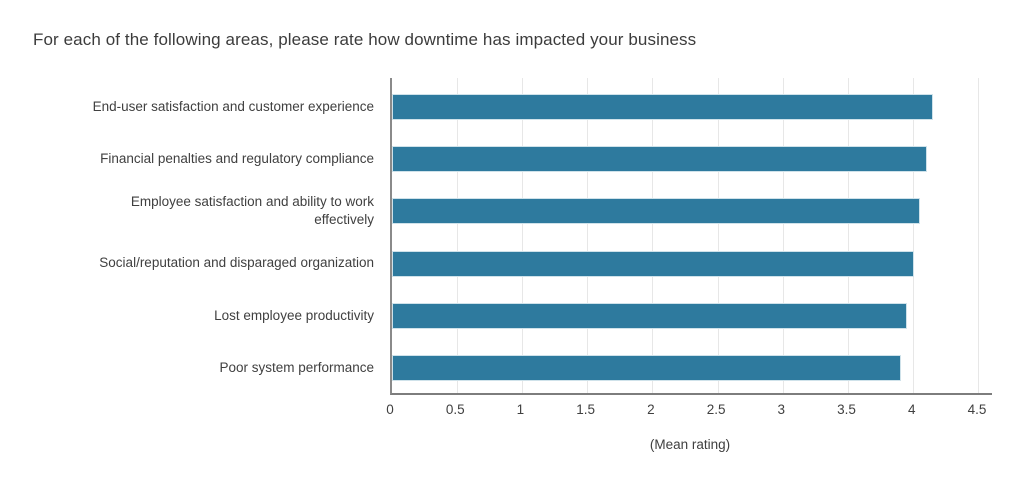  Describe the element at coordinates (911, 409) in the screenshot. I see `x-tick-label: 4` at that location.